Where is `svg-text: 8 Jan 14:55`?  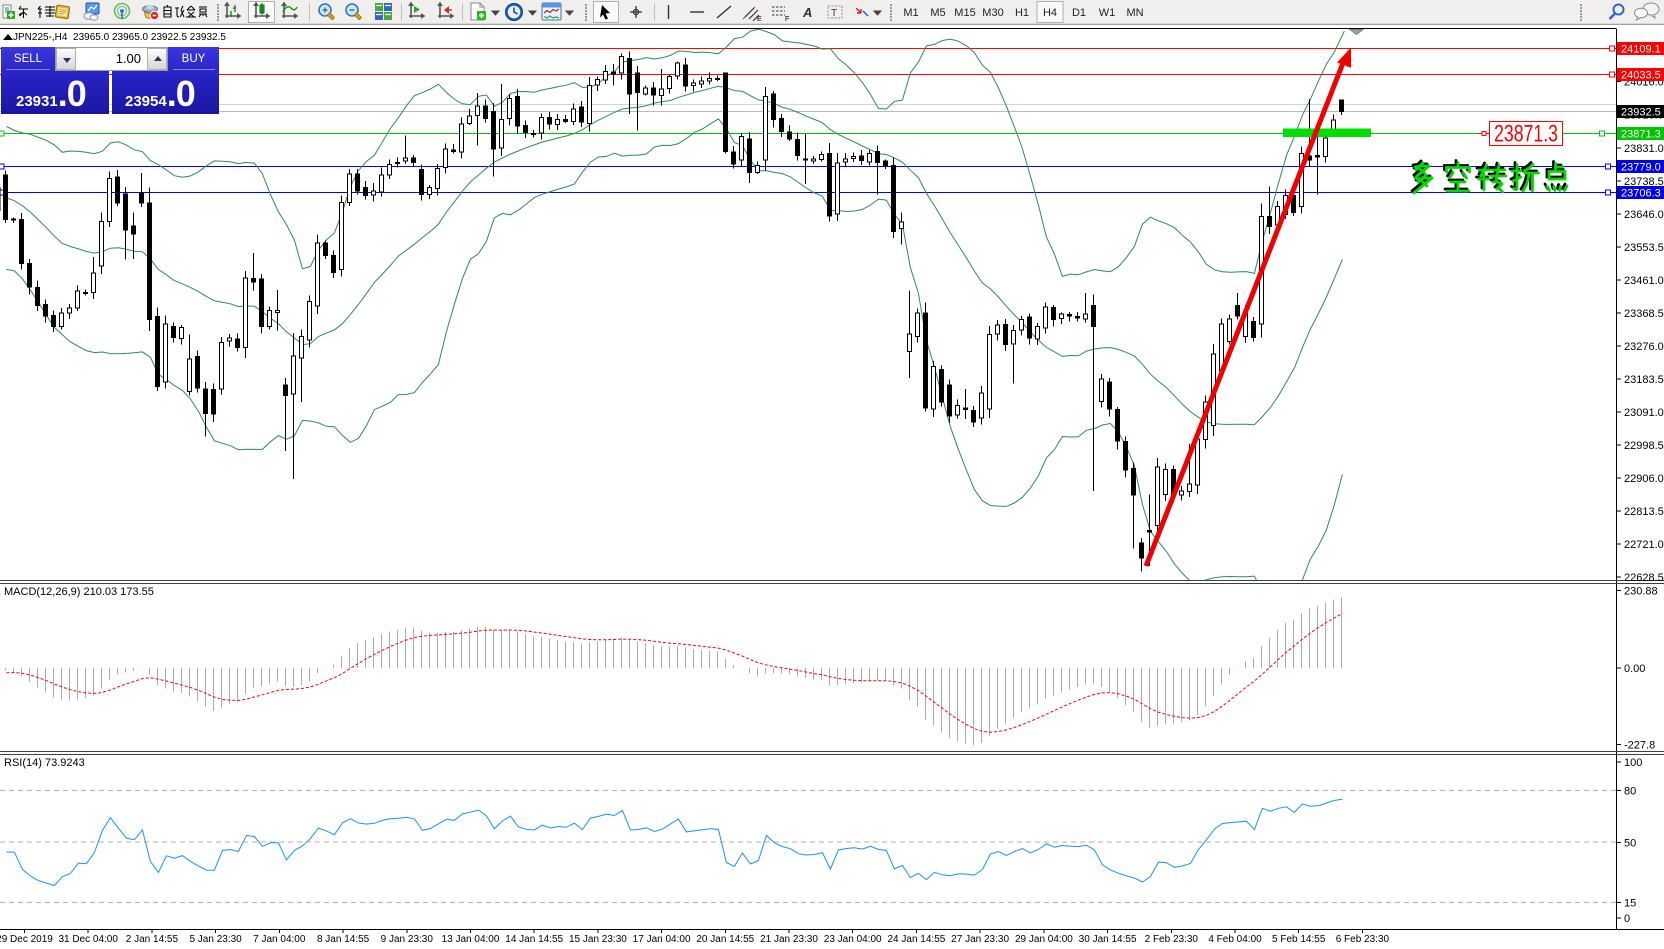
svg-text: 8 Jan 14:55 is located at coordinates (343, 939).